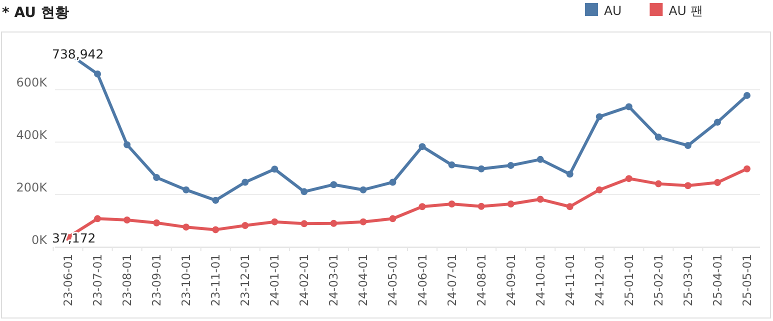  Describe the element at coordinates (481, 280) in the screenshot. I see `x-tick-label: 24-08-01` at that location.